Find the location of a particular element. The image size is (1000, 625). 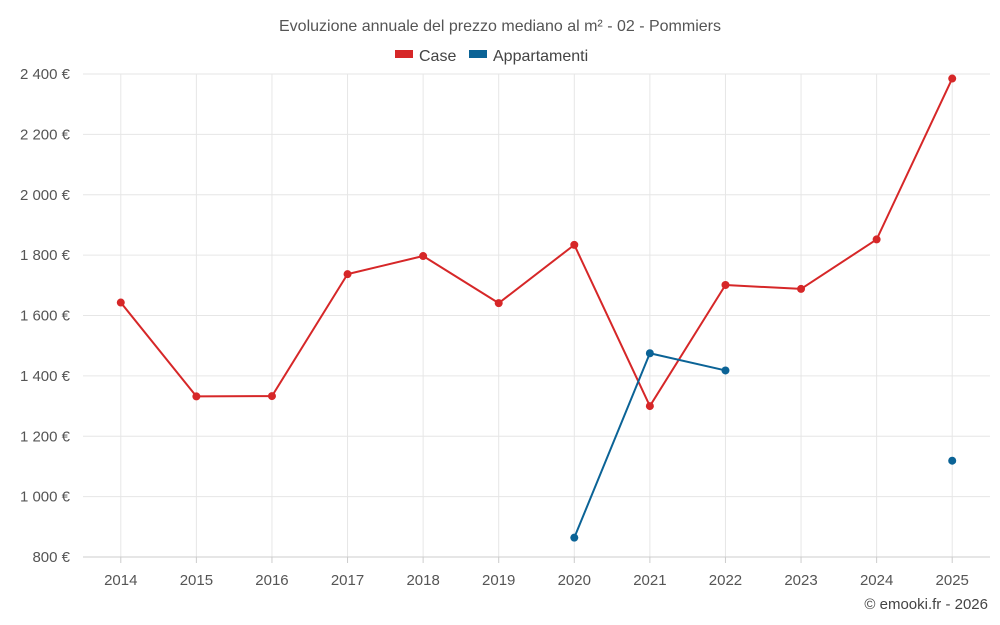

legend-item-appartamenti: Appartamenti is located at coordinates (528, 56).